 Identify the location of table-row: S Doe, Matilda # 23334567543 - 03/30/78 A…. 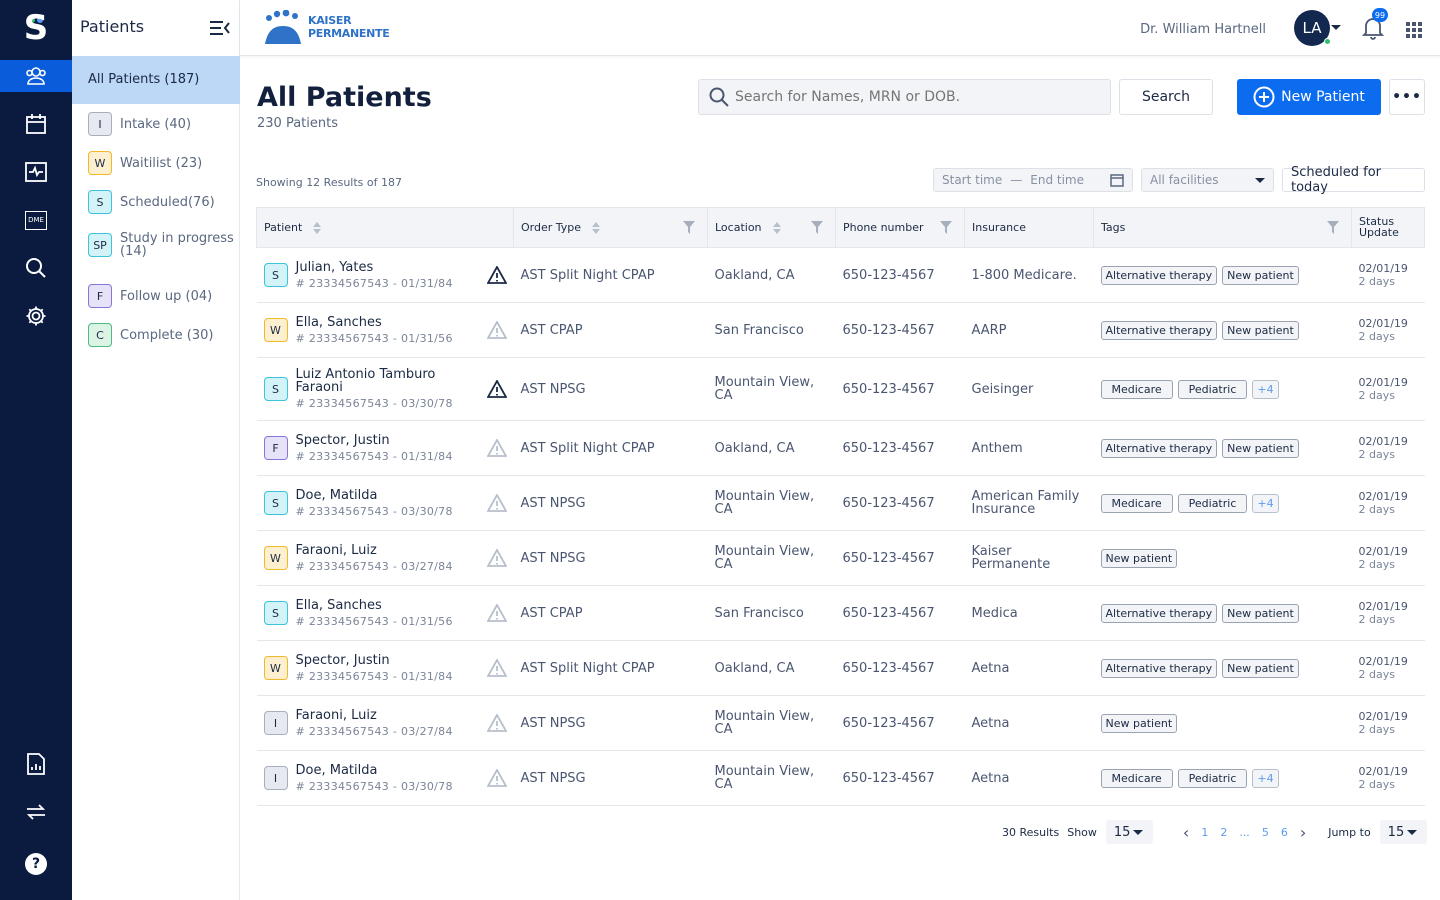
(840, 503).